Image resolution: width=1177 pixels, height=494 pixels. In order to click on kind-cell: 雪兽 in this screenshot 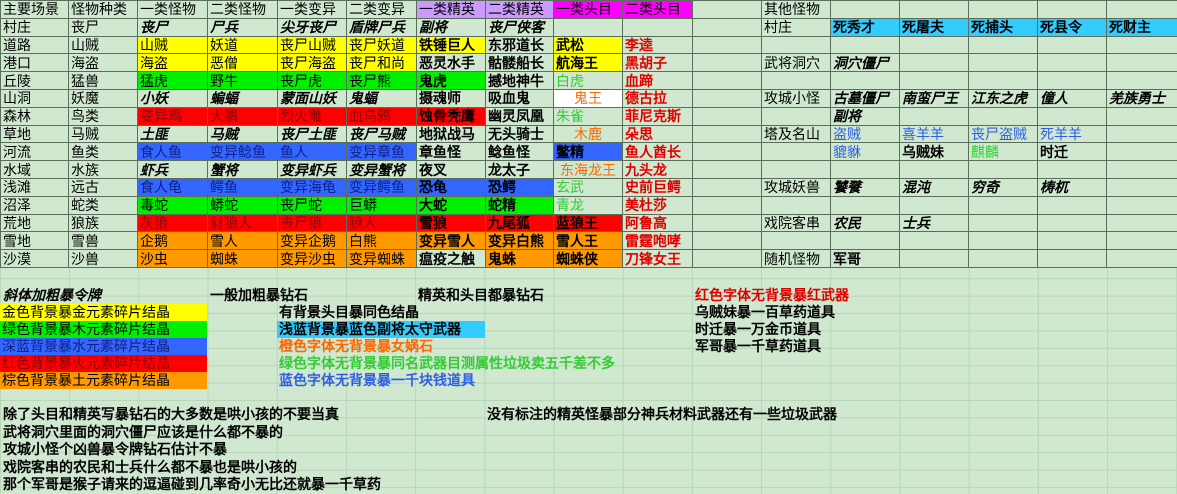, I will do `click(103, 241)`.